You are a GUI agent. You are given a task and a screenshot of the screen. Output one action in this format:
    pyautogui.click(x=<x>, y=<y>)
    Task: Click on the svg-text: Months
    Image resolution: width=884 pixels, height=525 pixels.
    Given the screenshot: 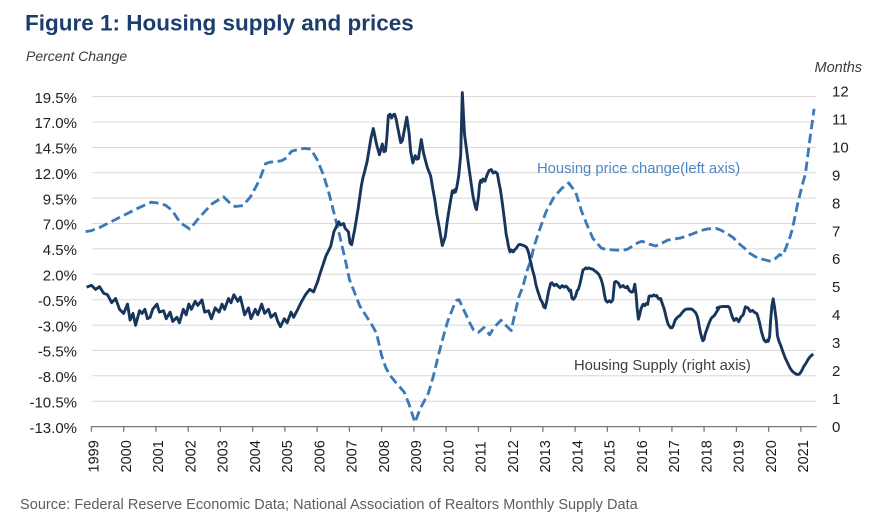 What is the action you would take?
    pyautogui.click(x=839, y=68)
    